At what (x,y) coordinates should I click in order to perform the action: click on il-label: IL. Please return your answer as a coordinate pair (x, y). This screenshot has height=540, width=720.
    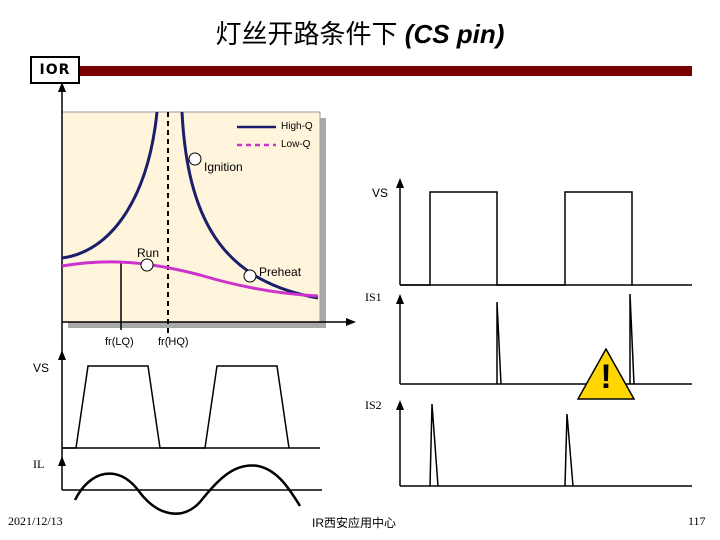
    Looking at the image, I should click on (39, 464).